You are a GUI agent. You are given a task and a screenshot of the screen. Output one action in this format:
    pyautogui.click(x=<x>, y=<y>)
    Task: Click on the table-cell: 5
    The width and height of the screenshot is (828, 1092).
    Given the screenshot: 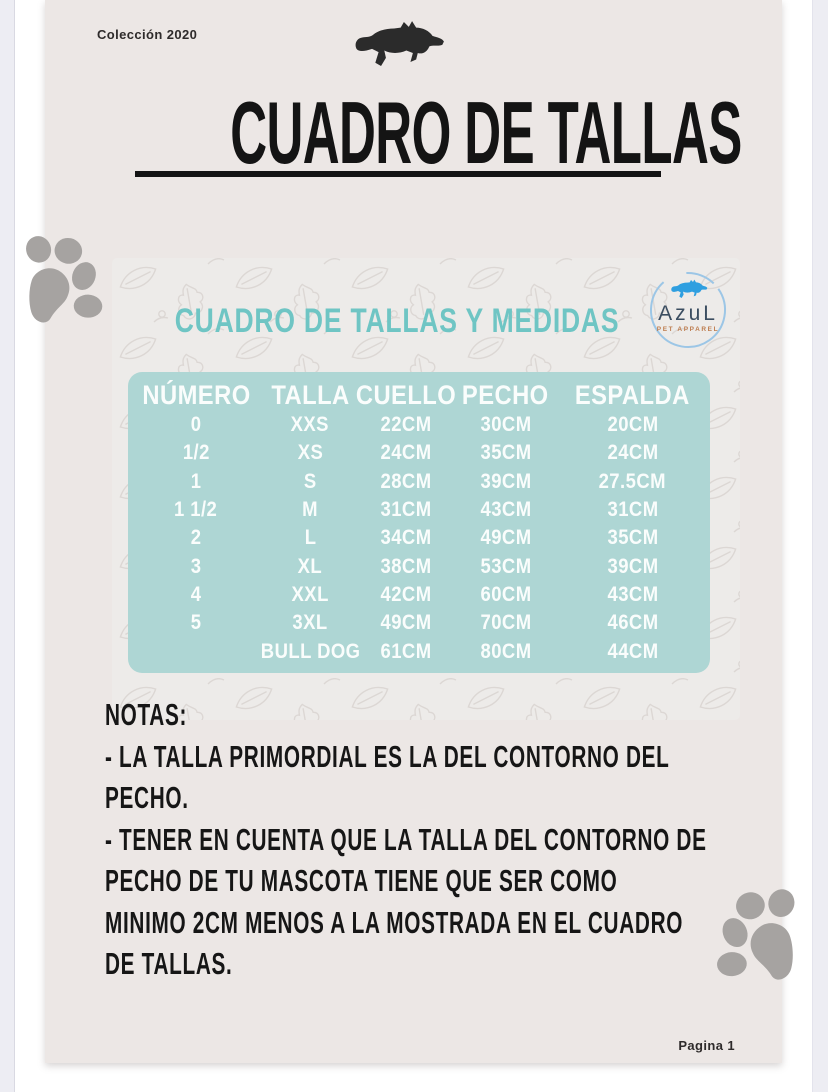 What is the action you would take?
    pyautogui.click(x=196, y=623)
    